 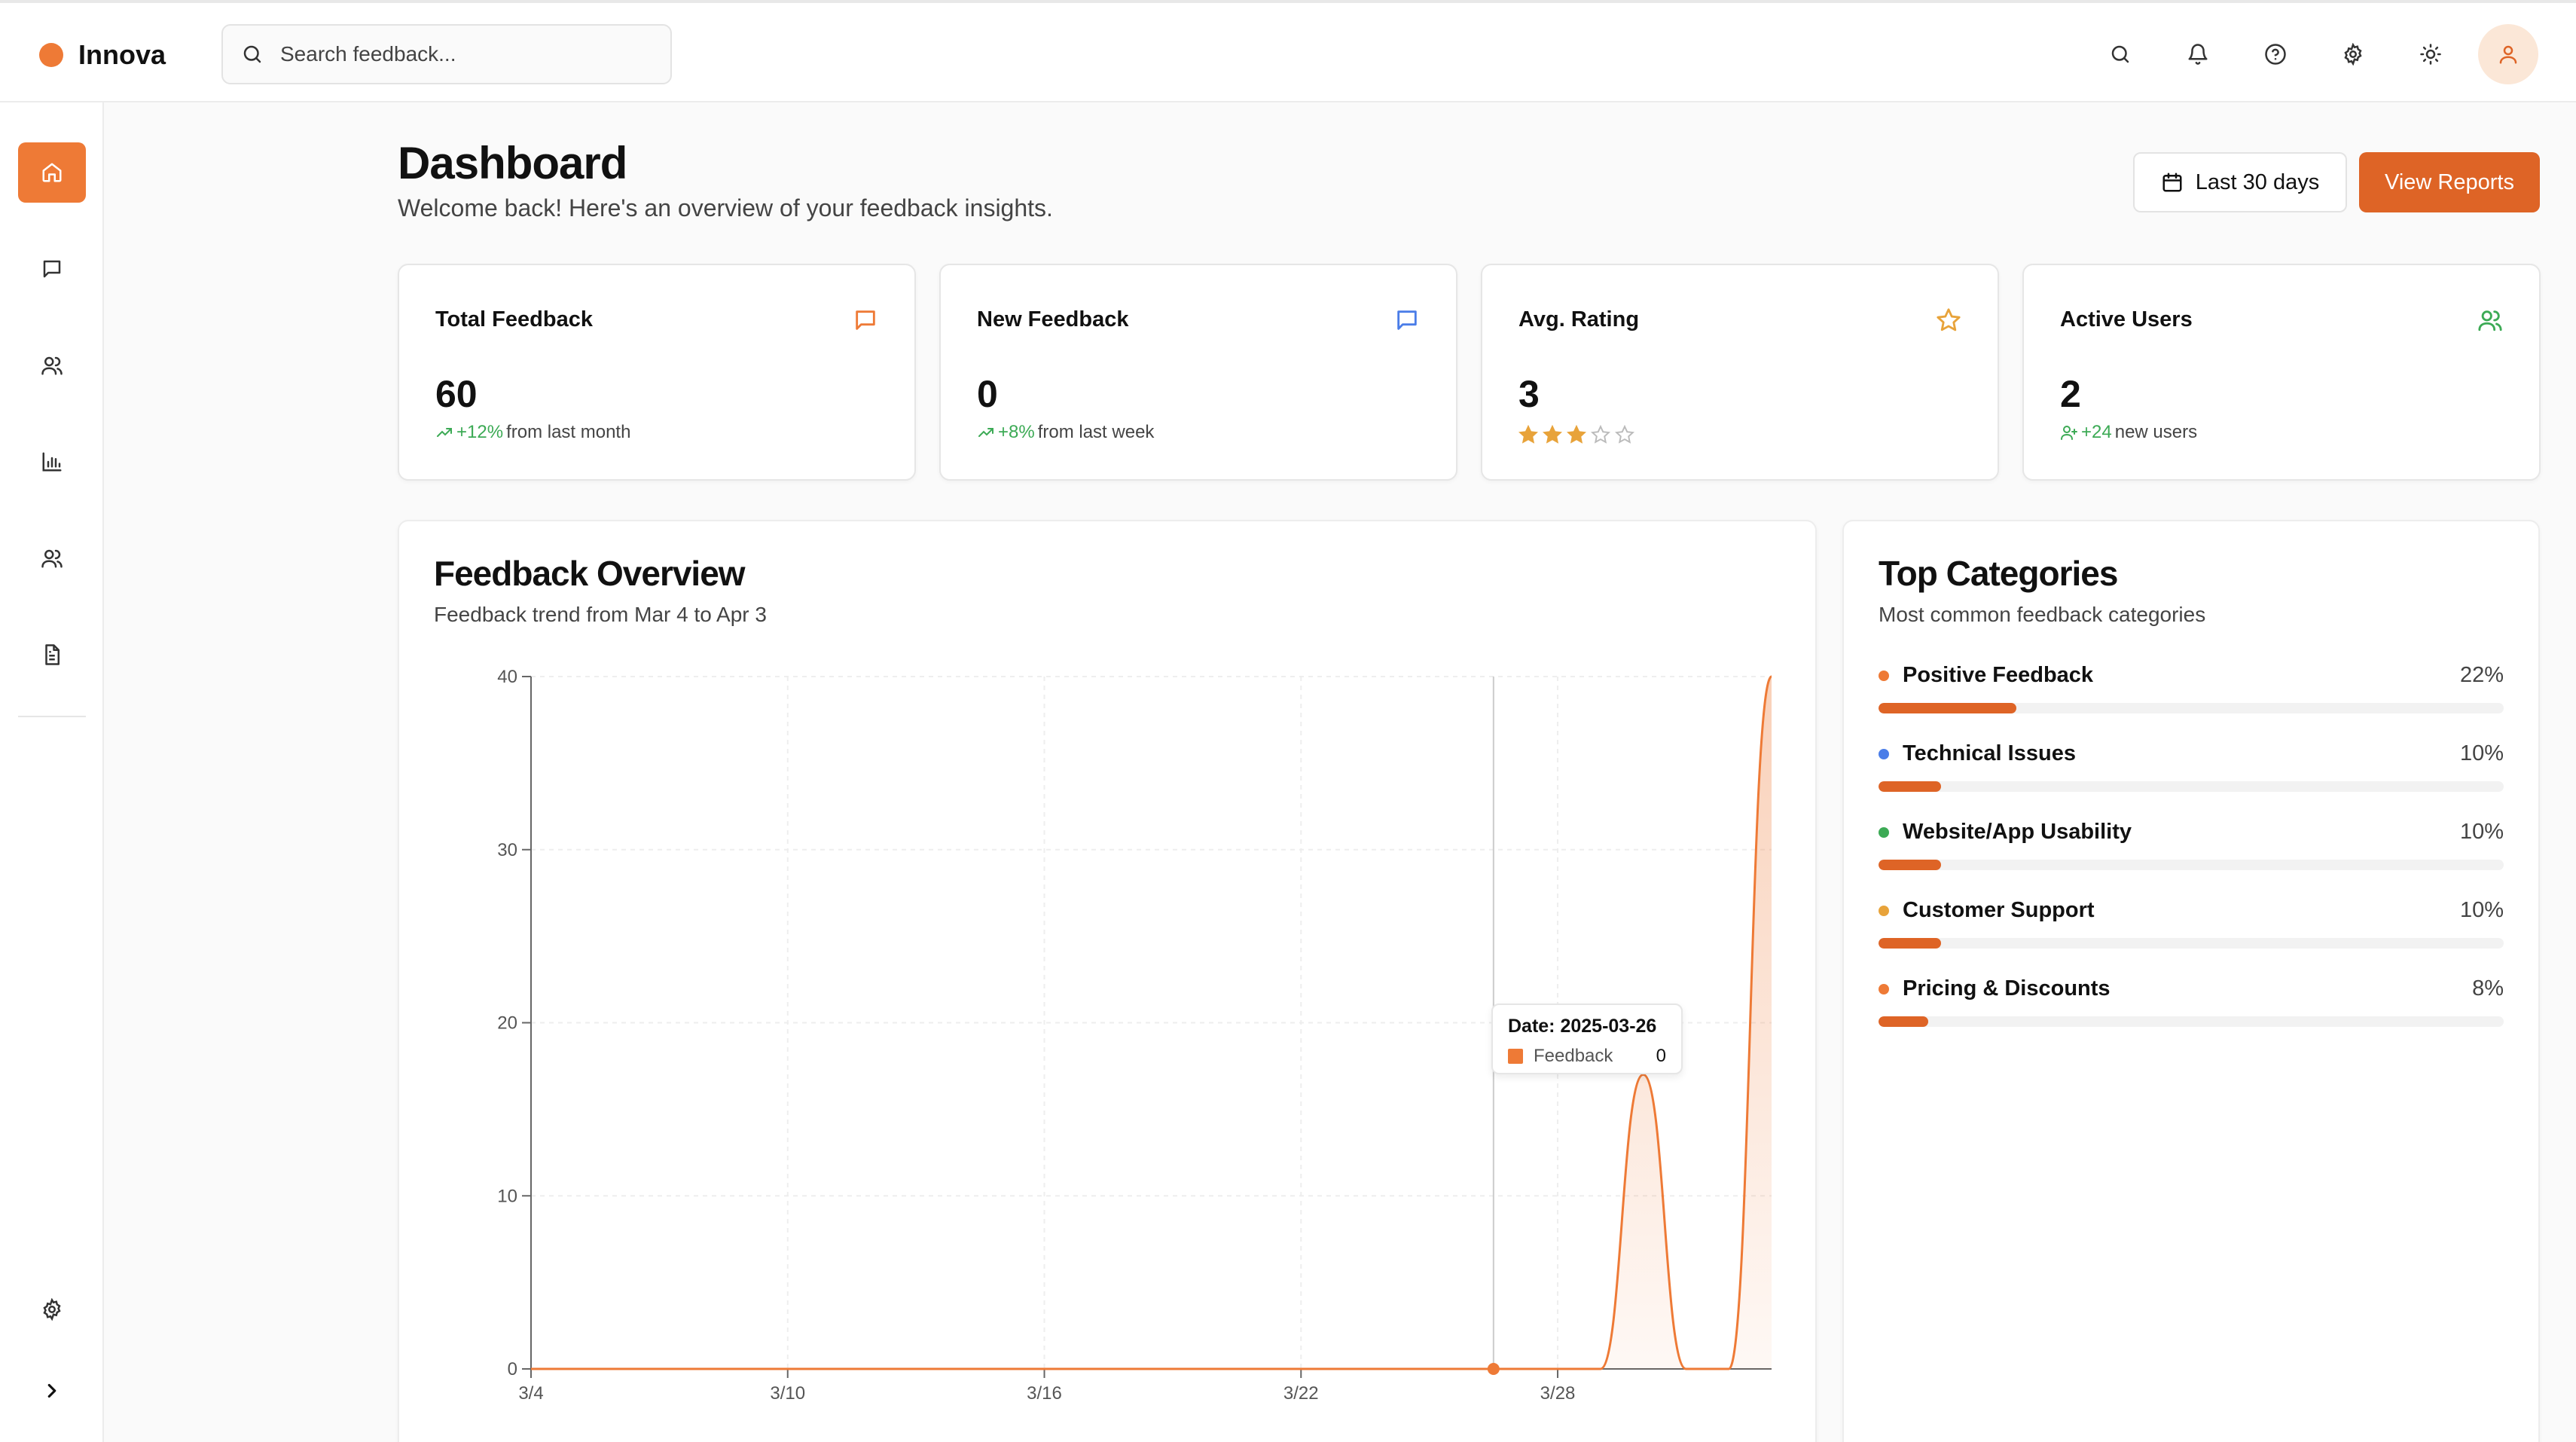 I want to click on sidebar-expand-button, so click(x=52, y=1391).